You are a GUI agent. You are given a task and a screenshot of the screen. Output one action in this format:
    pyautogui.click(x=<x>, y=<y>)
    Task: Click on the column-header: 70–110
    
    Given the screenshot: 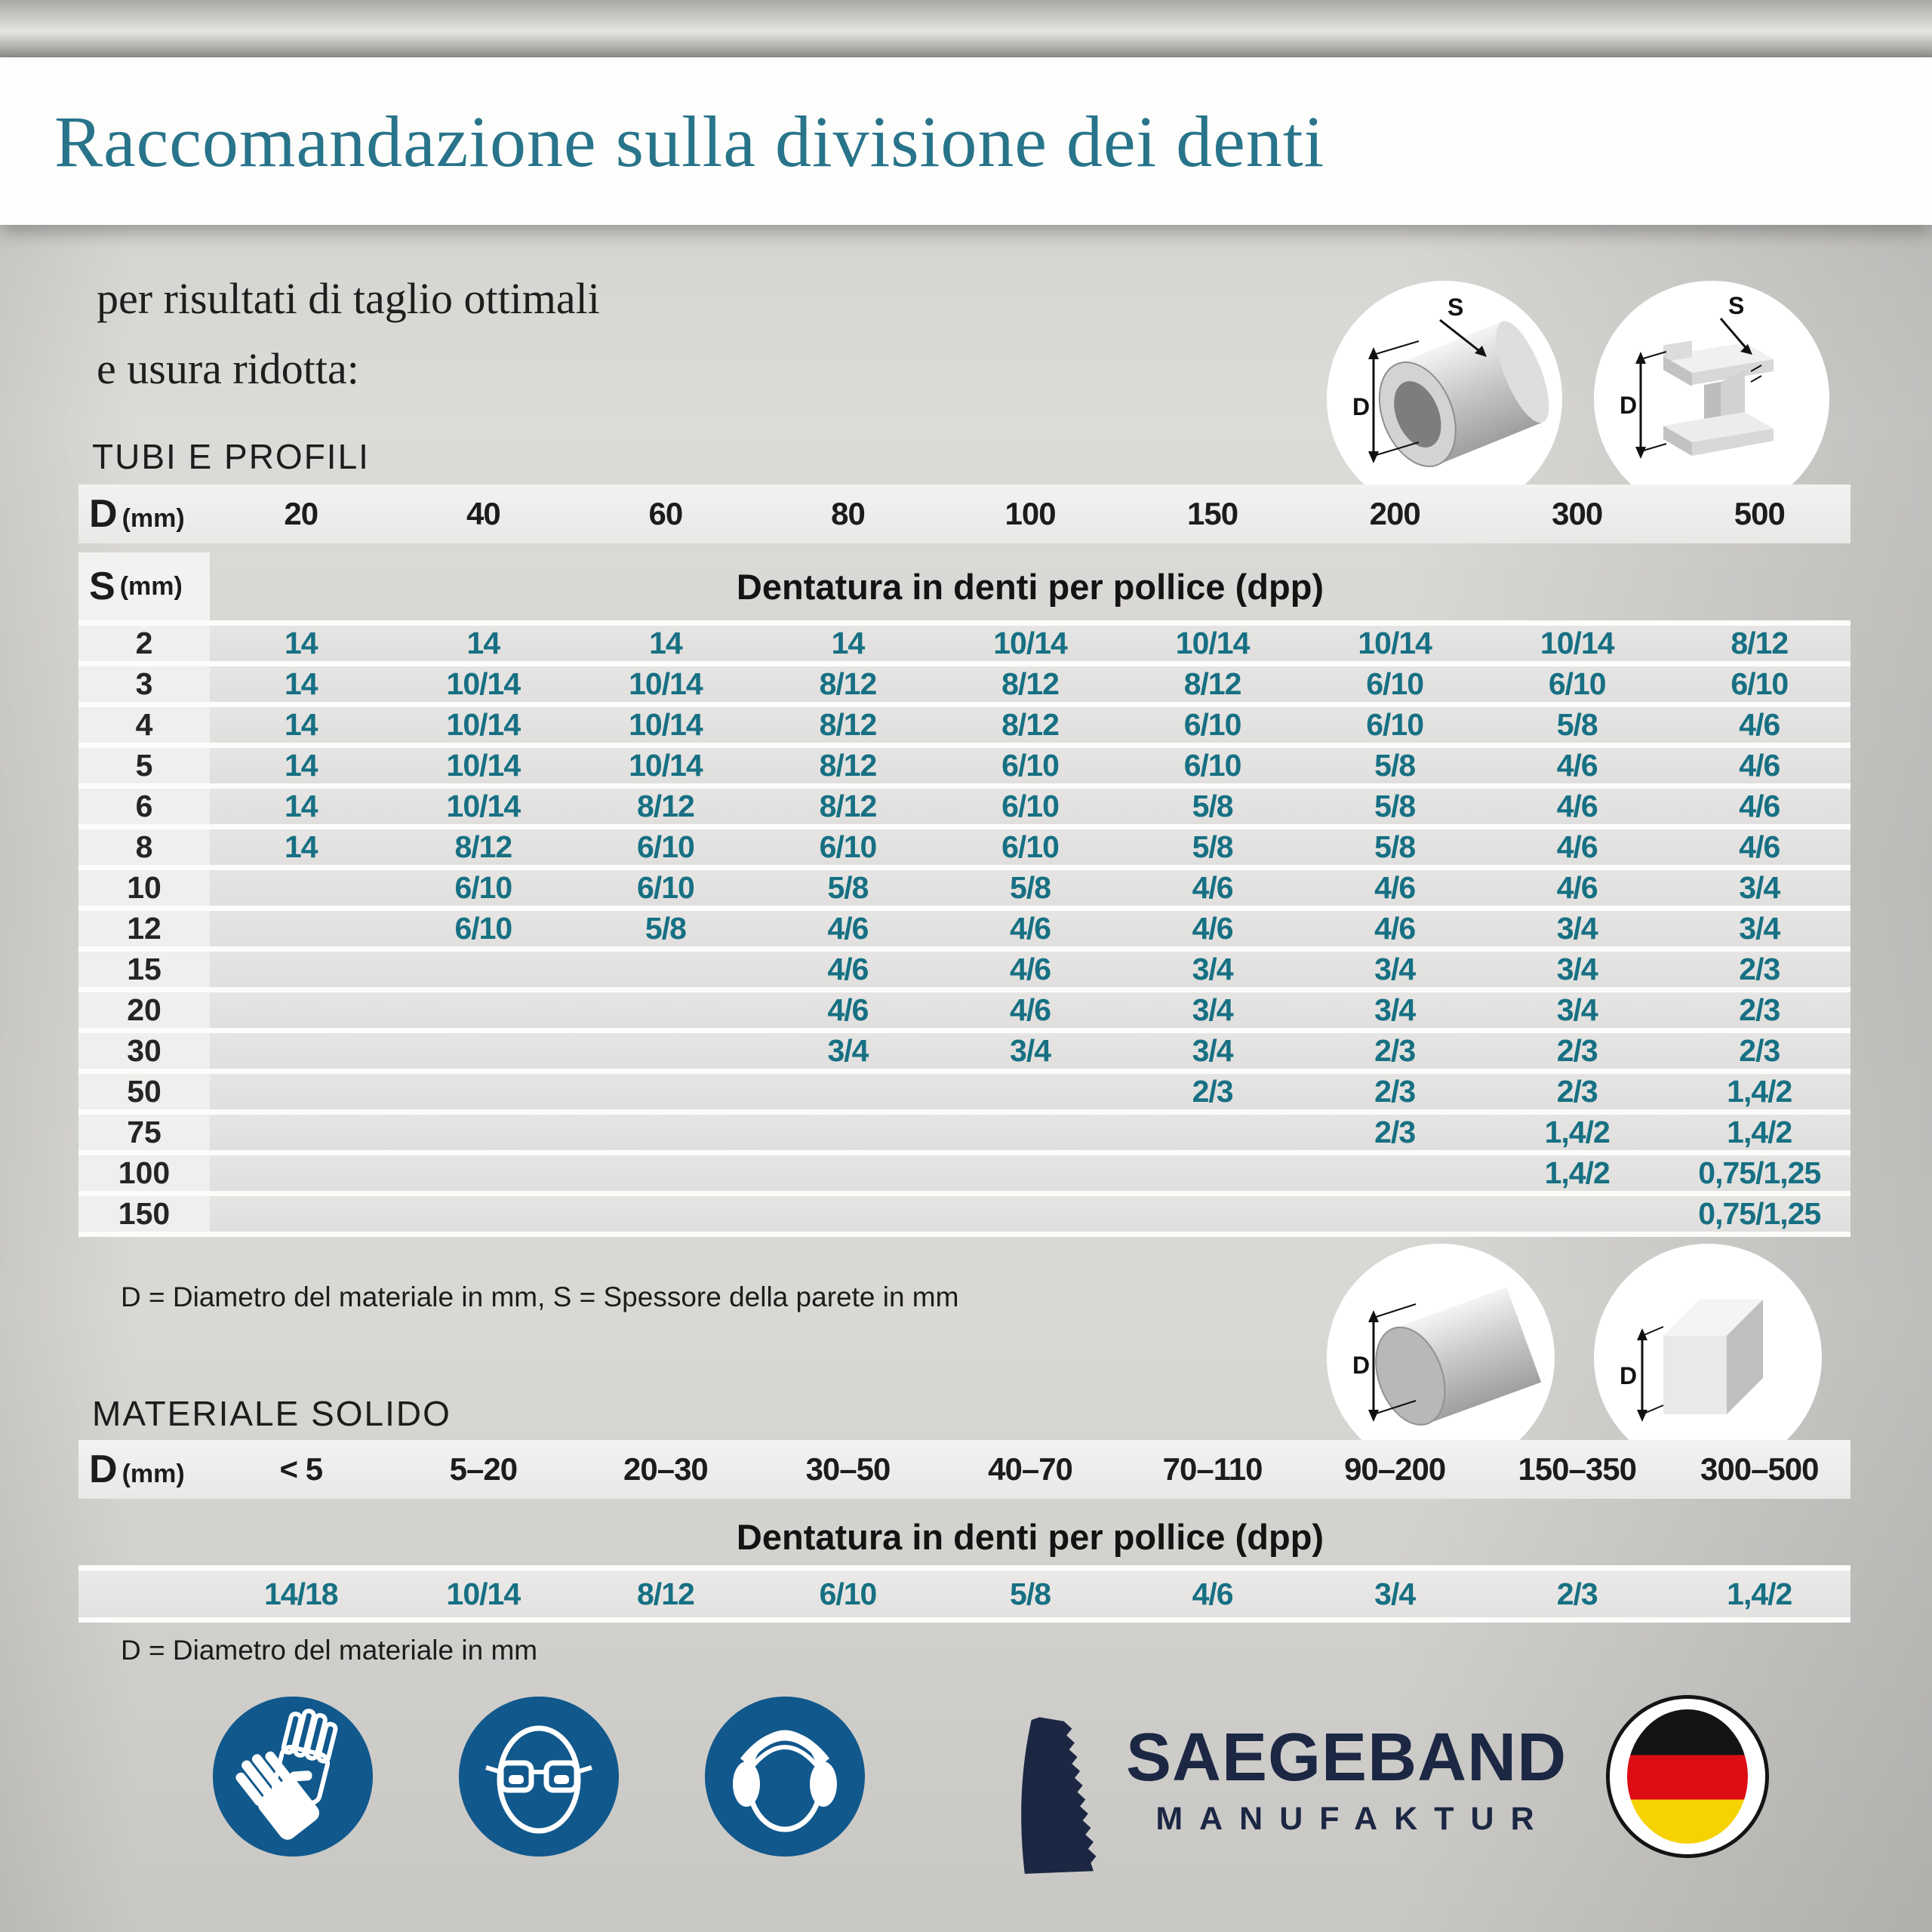 What is the action you would take?
    pyautogui.click(x=1212, y=1469)
    